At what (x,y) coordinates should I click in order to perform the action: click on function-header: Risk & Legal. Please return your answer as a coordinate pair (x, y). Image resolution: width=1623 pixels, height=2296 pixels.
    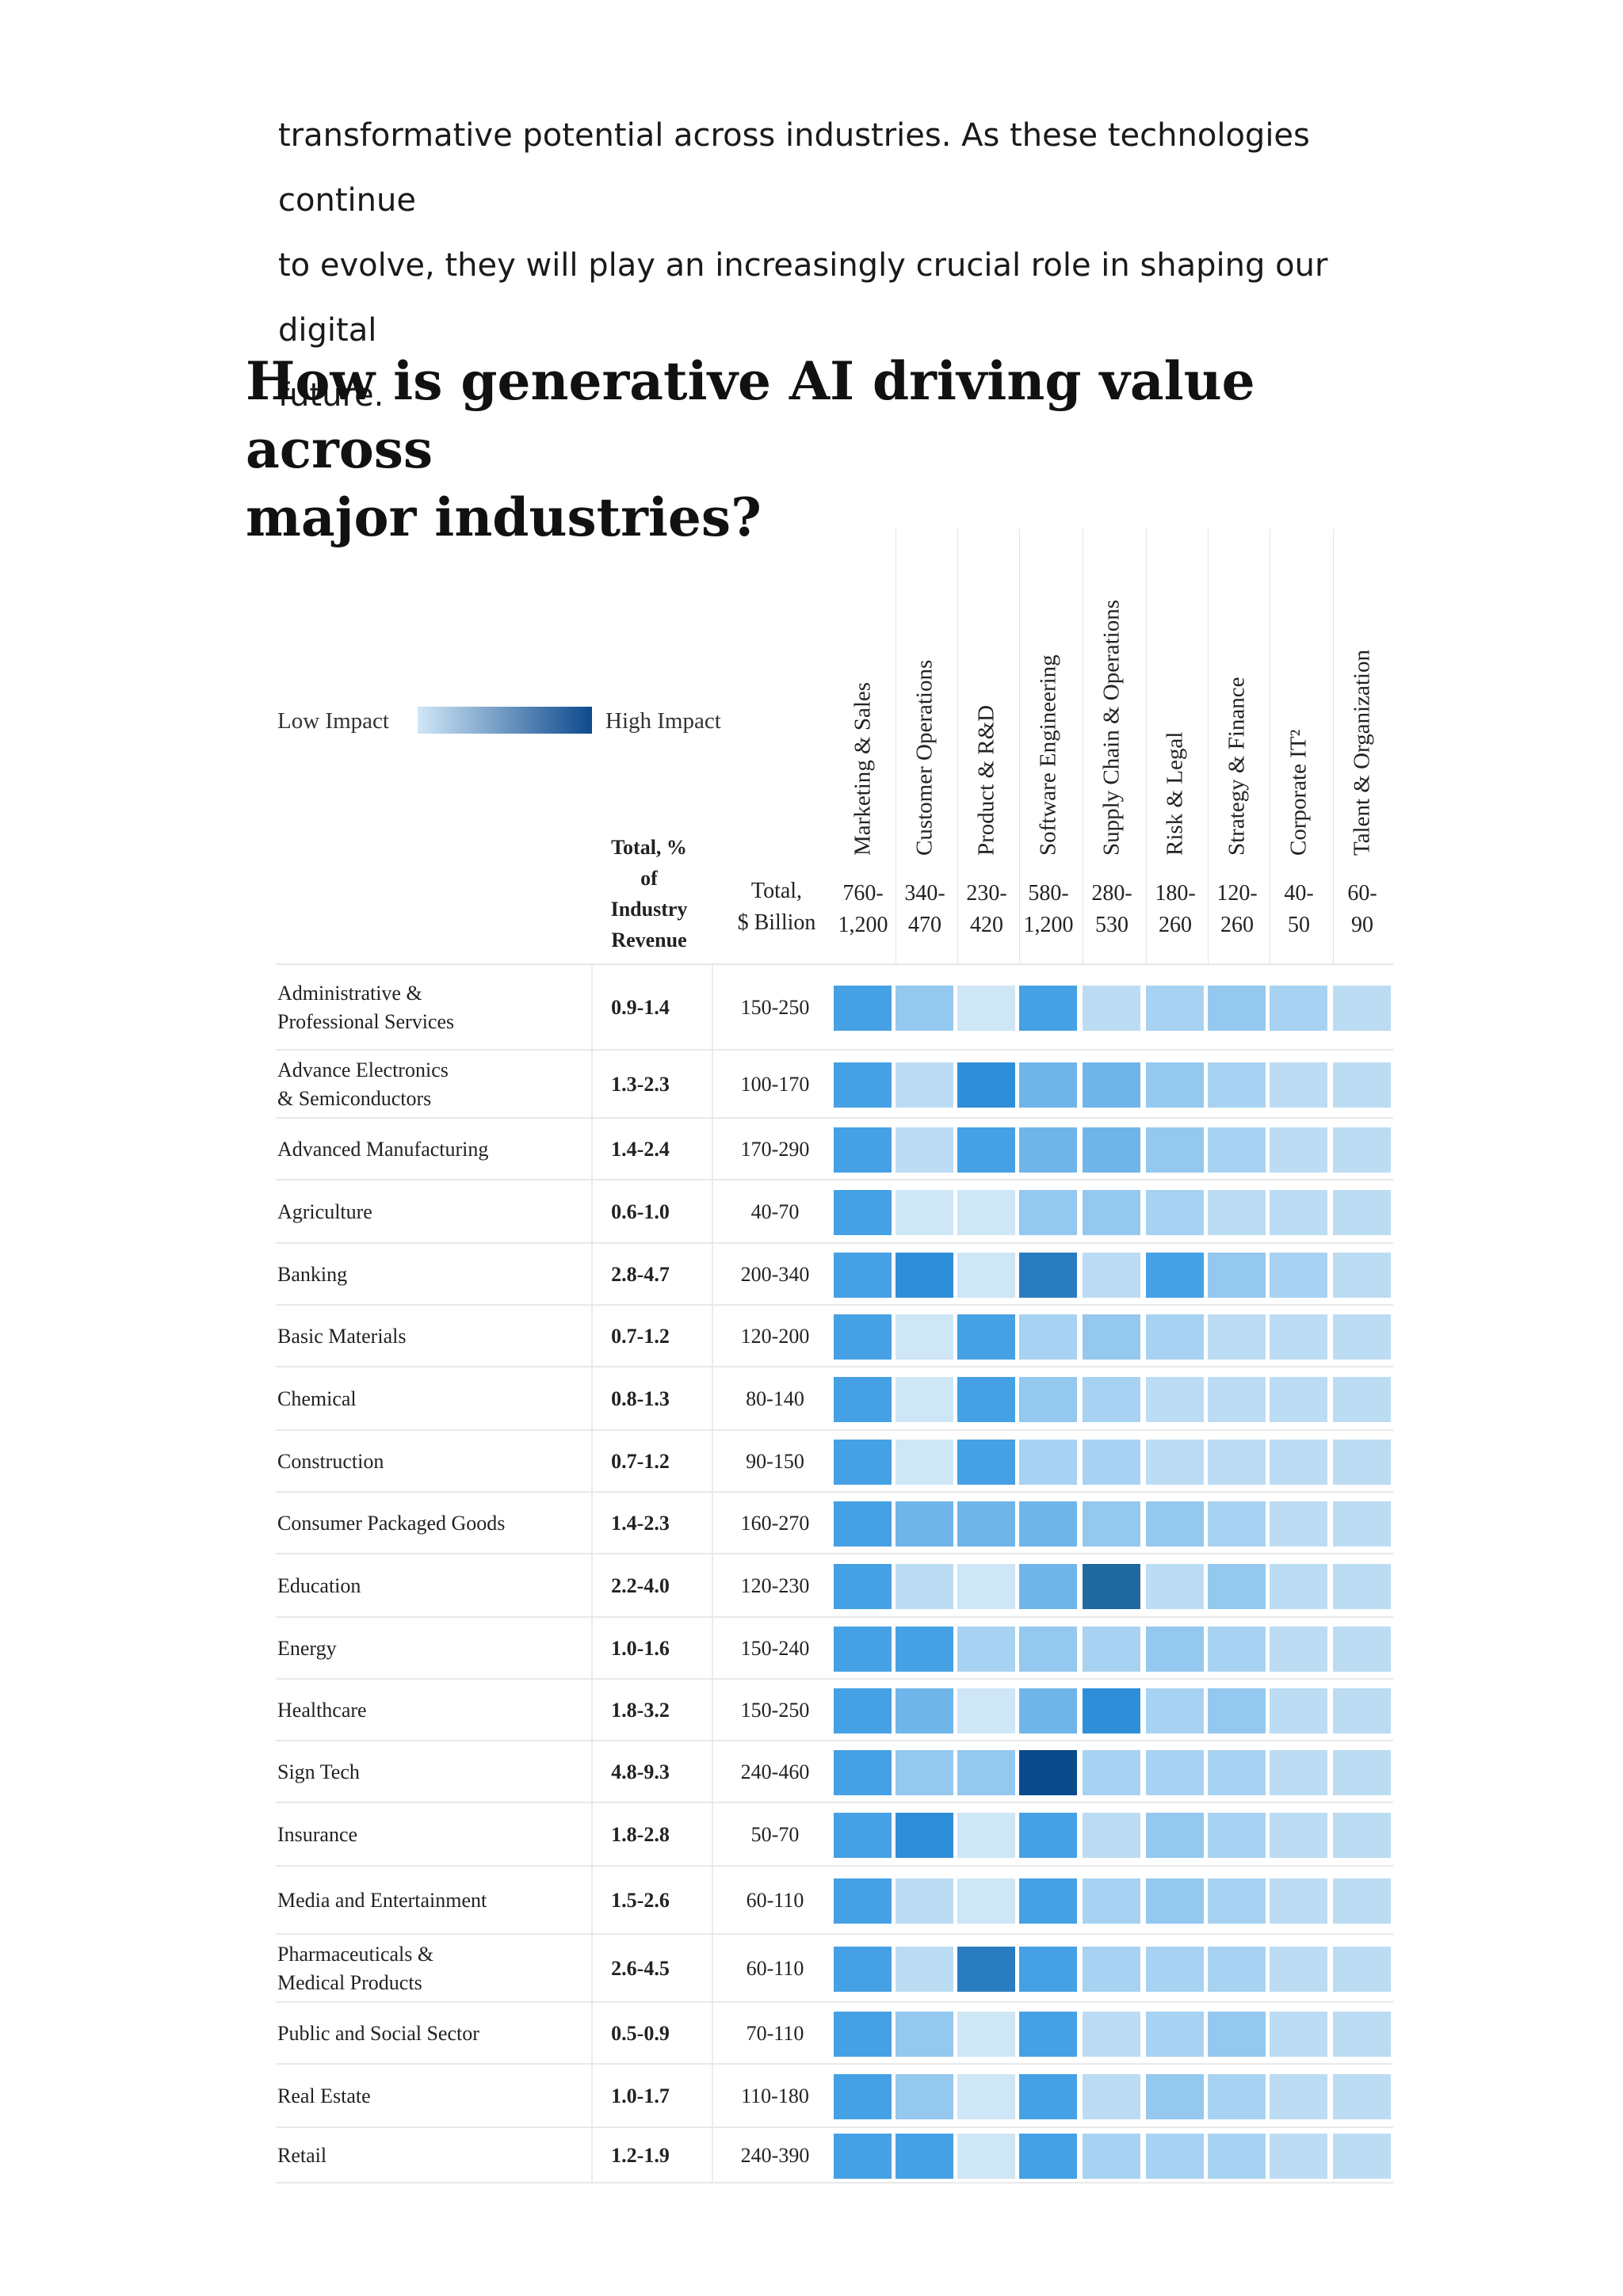
    Looking at the image, I should click on (1175, 697).